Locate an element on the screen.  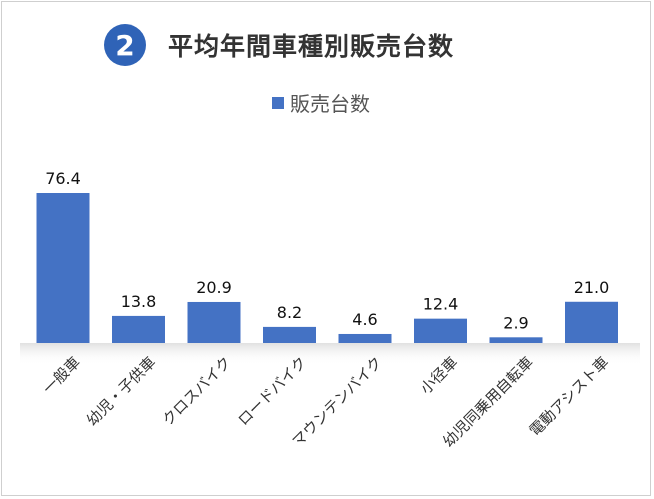
value-label-1: 13.8 is located at coordinates (139, 301).